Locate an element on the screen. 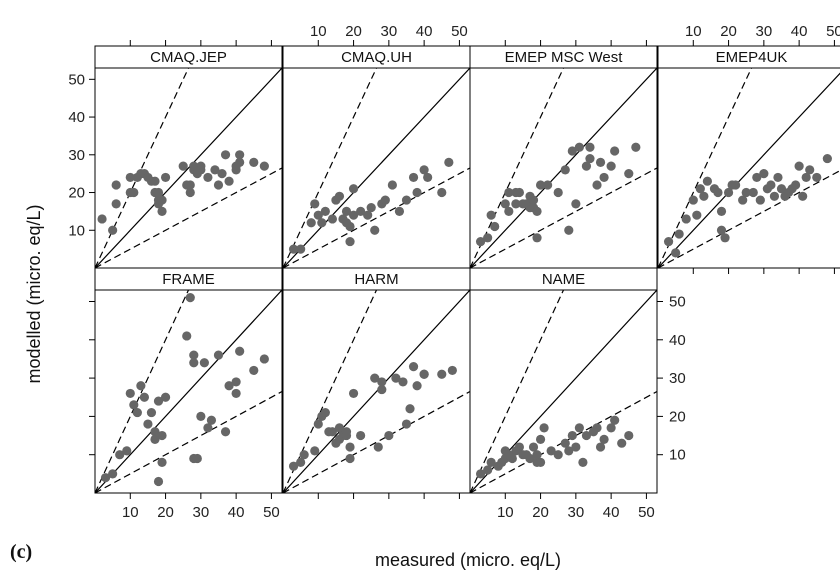  panel-emep-msc-west: EMEP MSC West is located at coordinates (563, 157).